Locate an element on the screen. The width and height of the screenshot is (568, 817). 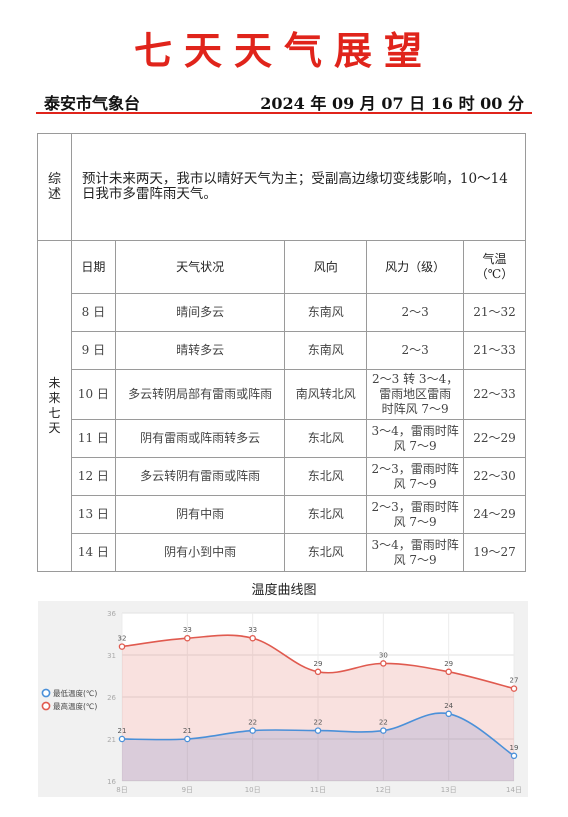
legend-label: 最低温度(℃) is located at coordinates (75, 693).